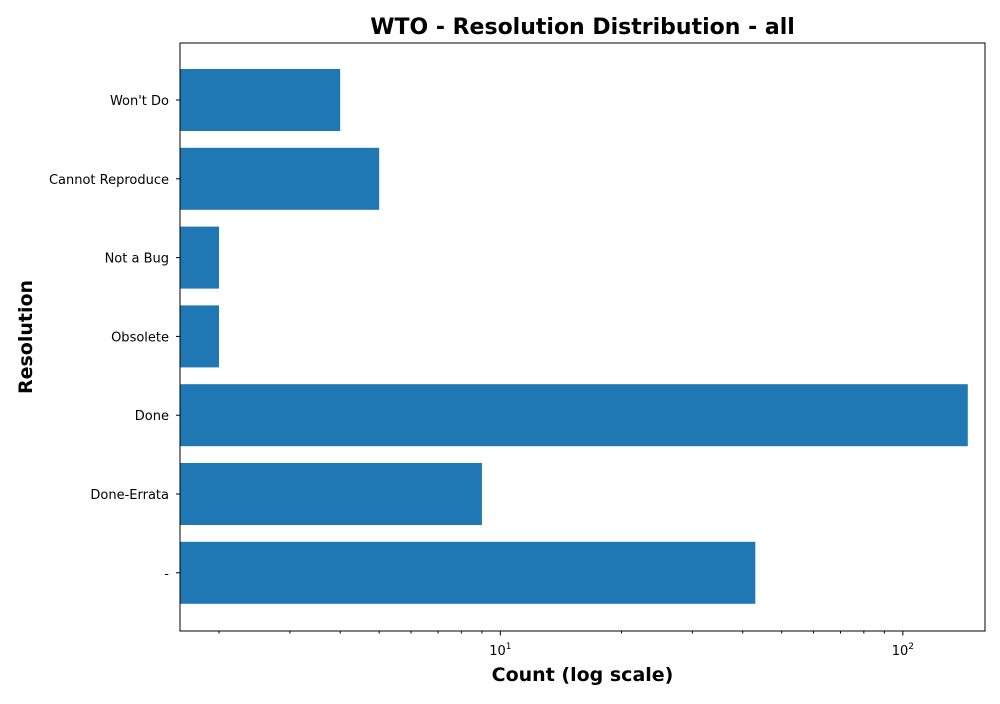 The height and width of the screenshot is (704, 1000). What do you see at coordinates (26, 337) in the screenshot?
I see `y-axis-label: Resolution` at bounding box center [26, 337].